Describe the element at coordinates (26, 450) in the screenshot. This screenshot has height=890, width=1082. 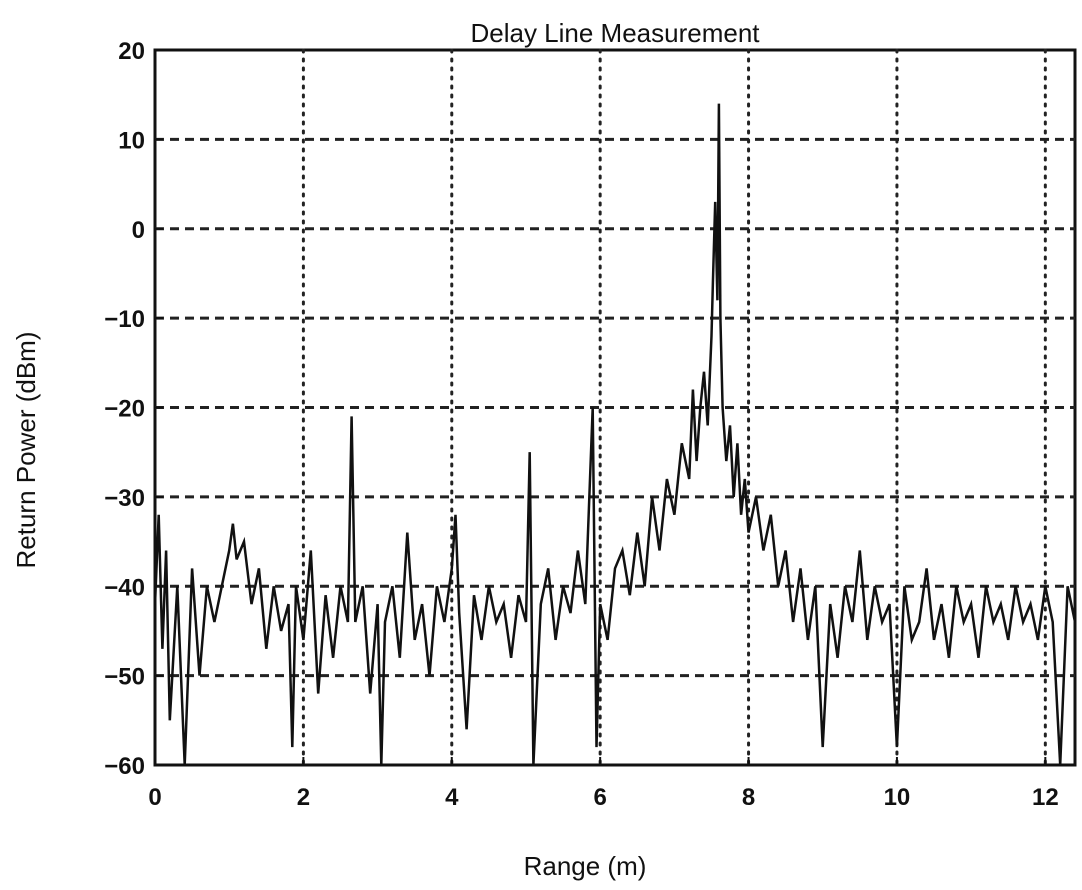
I see `y-axis-label: Return Power (dBm)` at that location.